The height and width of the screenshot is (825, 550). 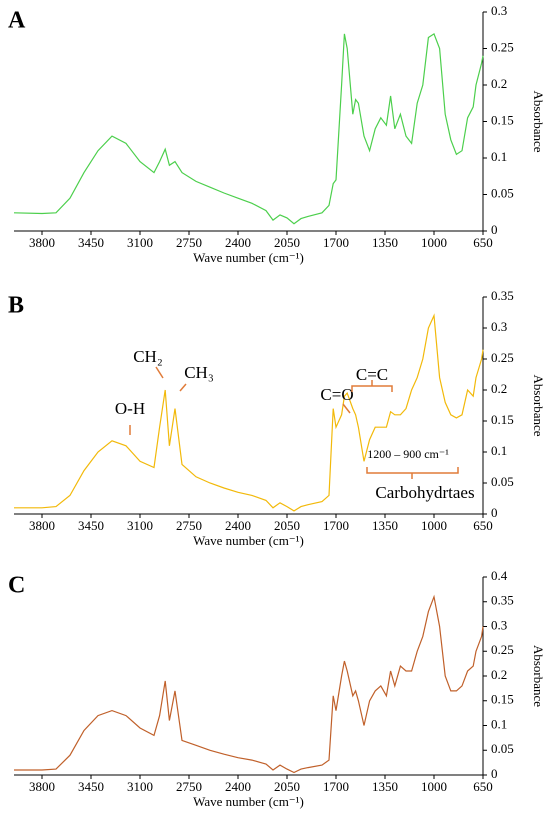 What do you see at coordinates (130, 408) in the screenshot?
I see `annotation: O-H` at bounding box center [130, 408].